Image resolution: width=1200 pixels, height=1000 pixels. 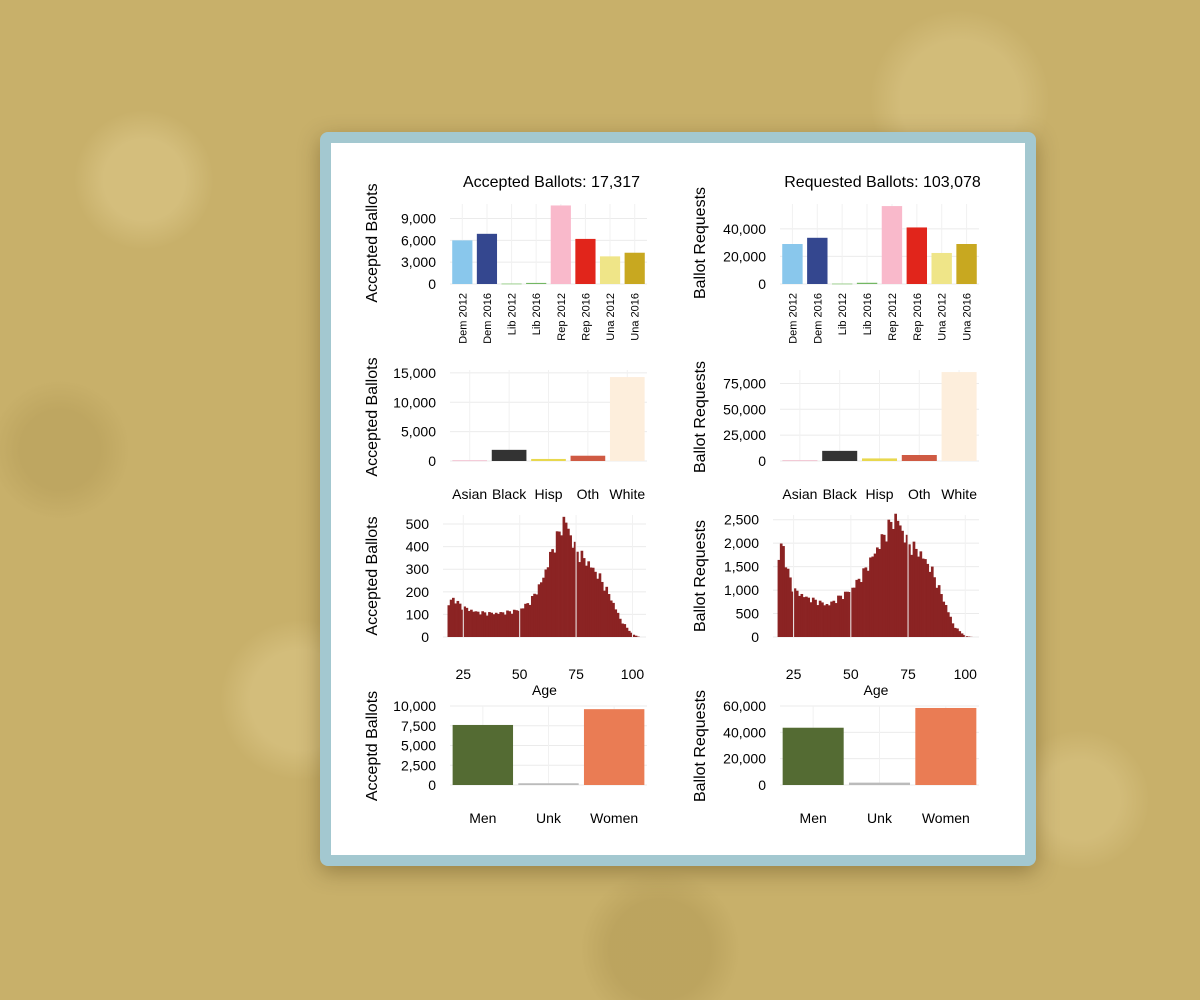 What do you see at coordinates (744, 435) in the screenshot?
I see `y-tick-label: 25,000` at bounding box center [744, 435].